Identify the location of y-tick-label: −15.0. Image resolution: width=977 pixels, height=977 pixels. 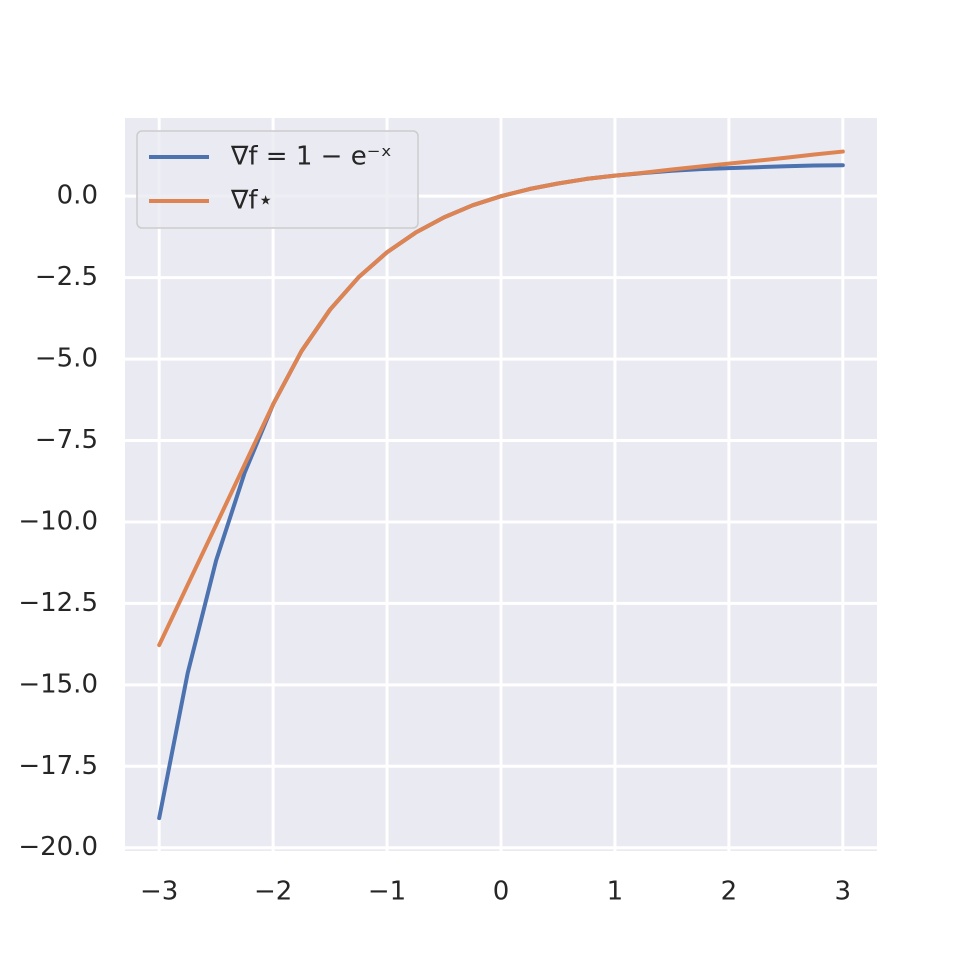
(58, 684).